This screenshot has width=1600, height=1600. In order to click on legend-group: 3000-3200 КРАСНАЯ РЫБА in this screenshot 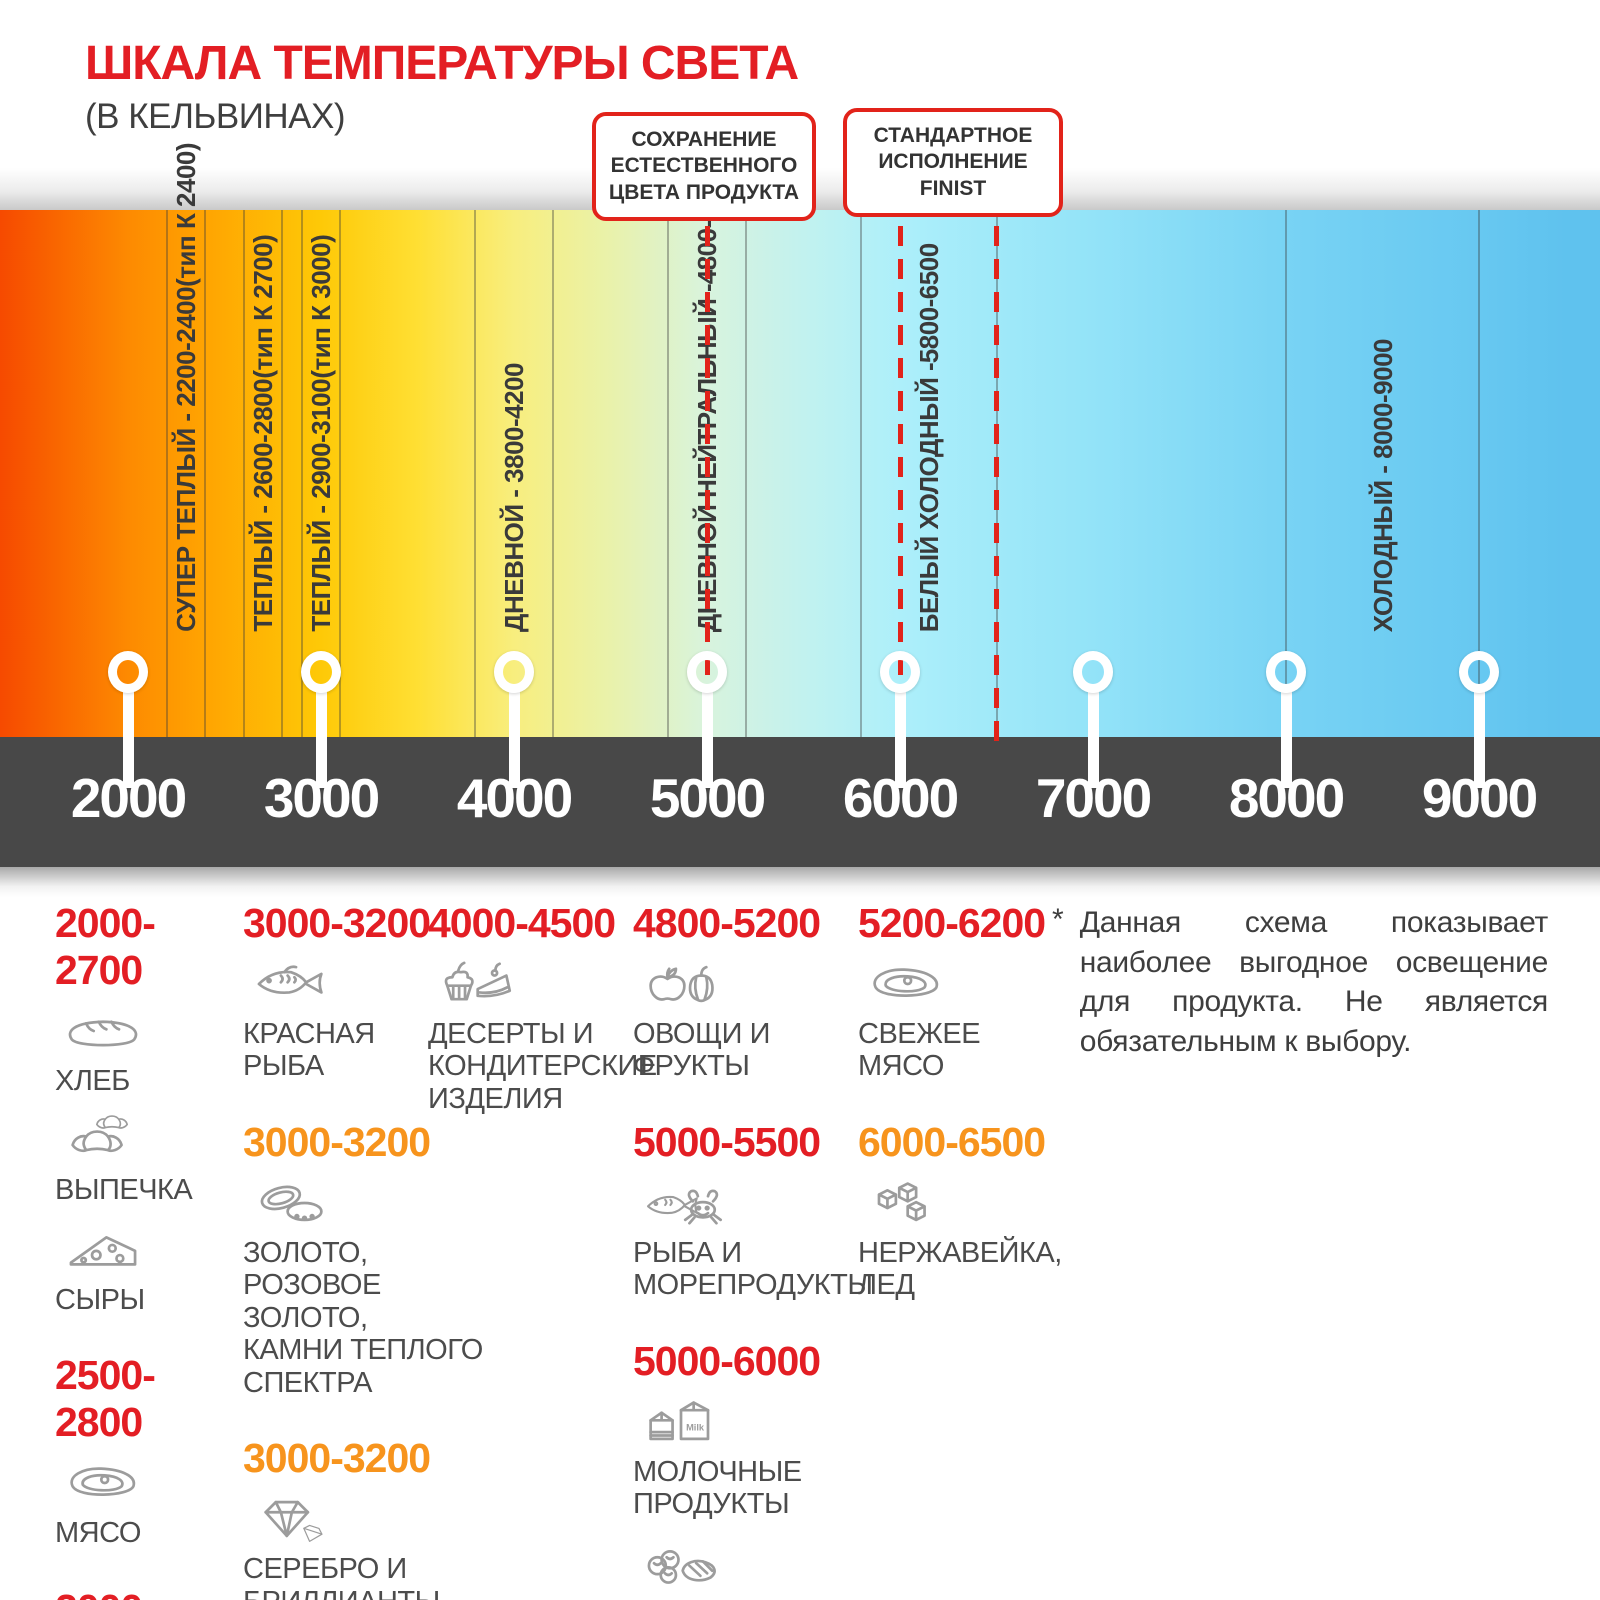, I will do `click(369, 991)`.